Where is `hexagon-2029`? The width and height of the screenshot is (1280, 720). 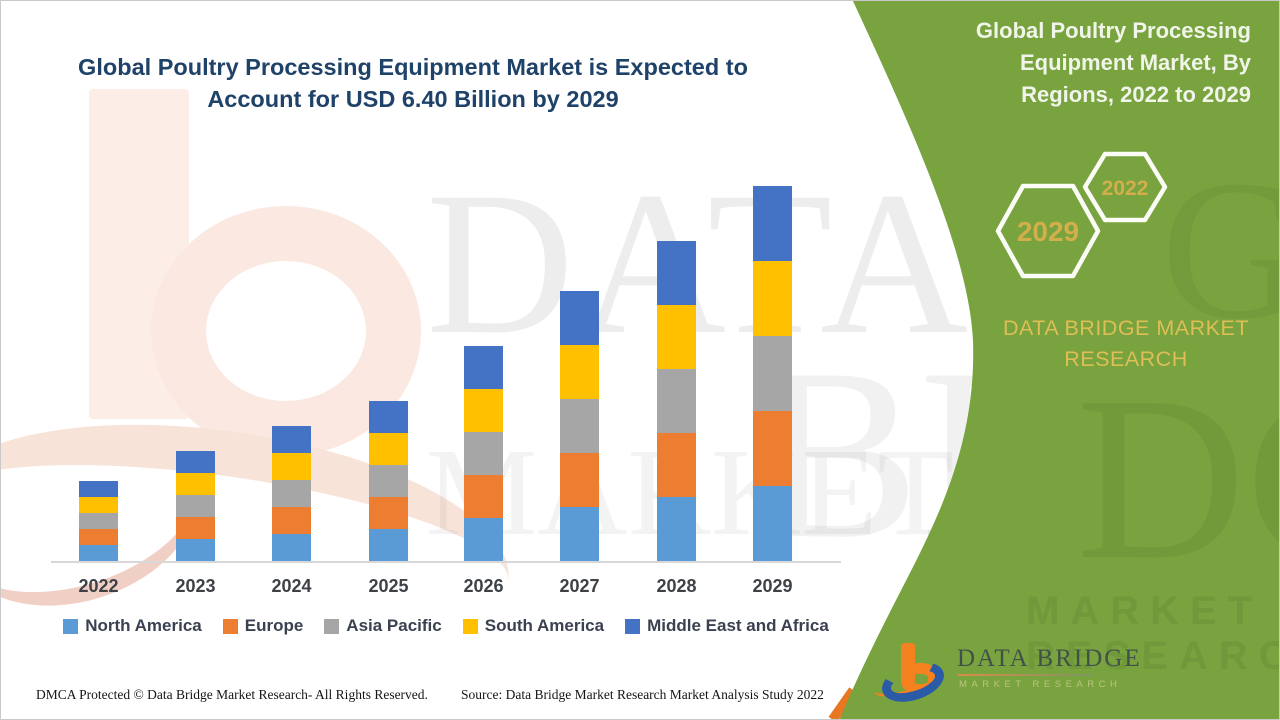 hexagon-2029 is located at coordinates (1048, 231).